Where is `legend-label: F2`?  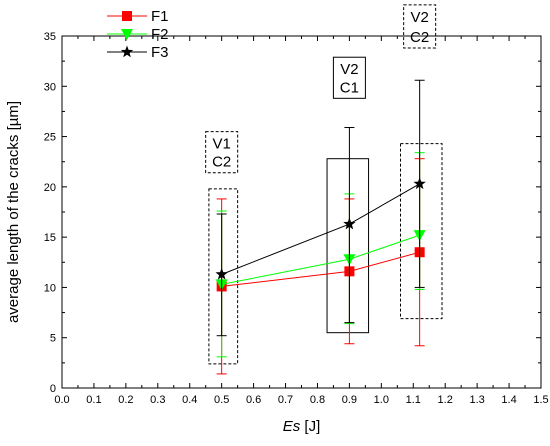 legend-label: F2 is located at coordinates (160, 34).